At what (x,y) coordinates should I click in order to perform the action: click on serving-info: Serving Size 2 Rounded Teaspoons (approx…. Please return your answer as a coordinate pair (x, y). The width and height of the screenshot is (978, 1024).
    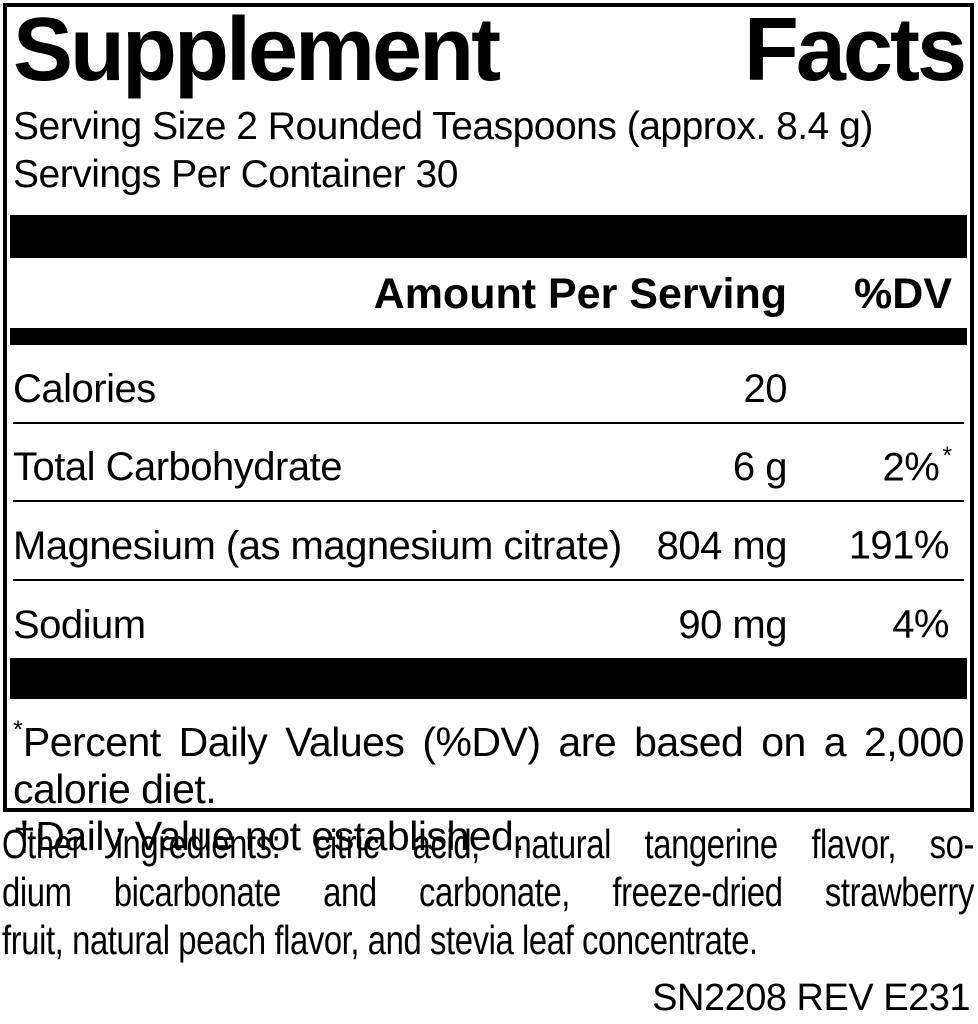
    Looking at the image, I should click on (488, 151).